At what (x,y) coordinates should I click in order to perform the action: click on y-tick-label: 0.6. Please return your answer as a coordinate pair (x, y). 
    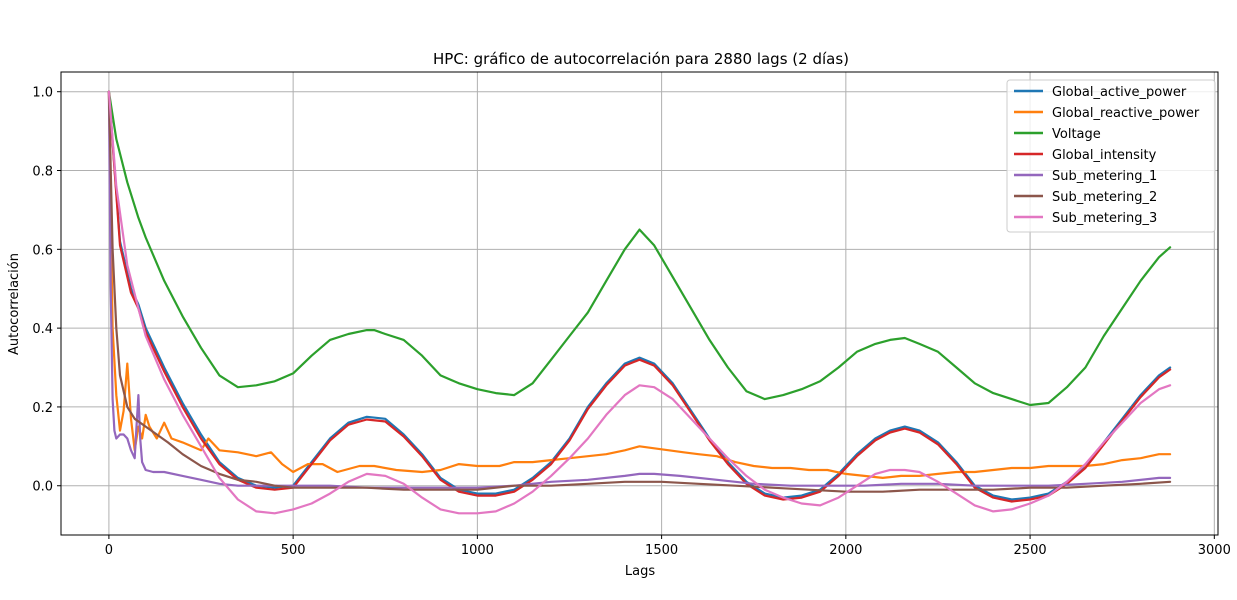
    Looking at the image, I should click on (42, 250).